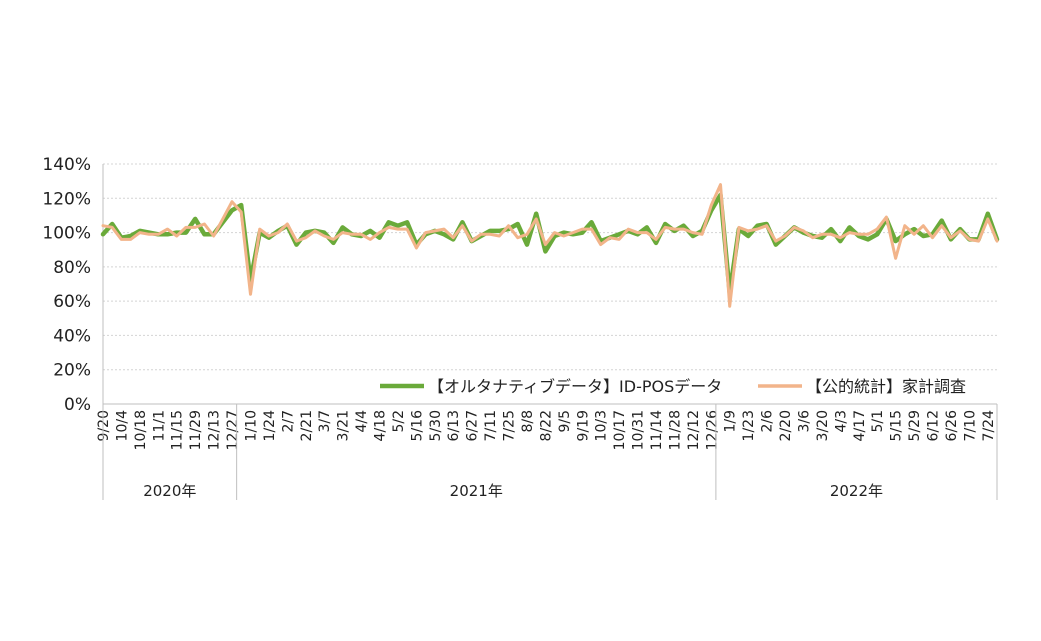 Image resolution: width=1041 pixels, height=641 pixels. Describe the element at coordinates (786, 425) in the screenshot. I see `x-tick-label: 2/20` at that location.